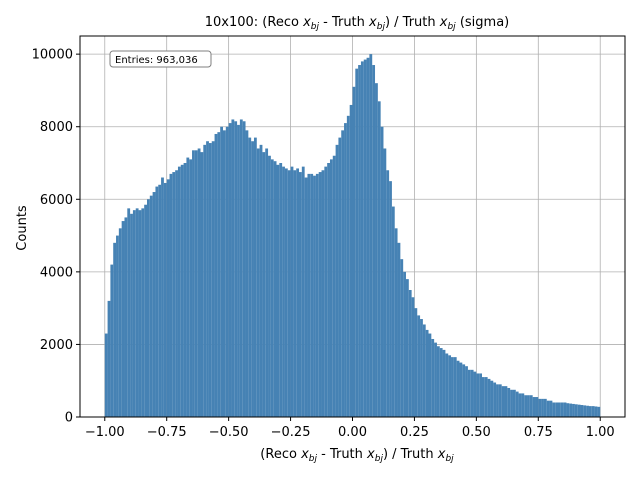 This screenshot has width=640, height=480. Describe the element at coordinates (56, 345) in the screenshot. I see `y-tick-label: 2000` at that location.